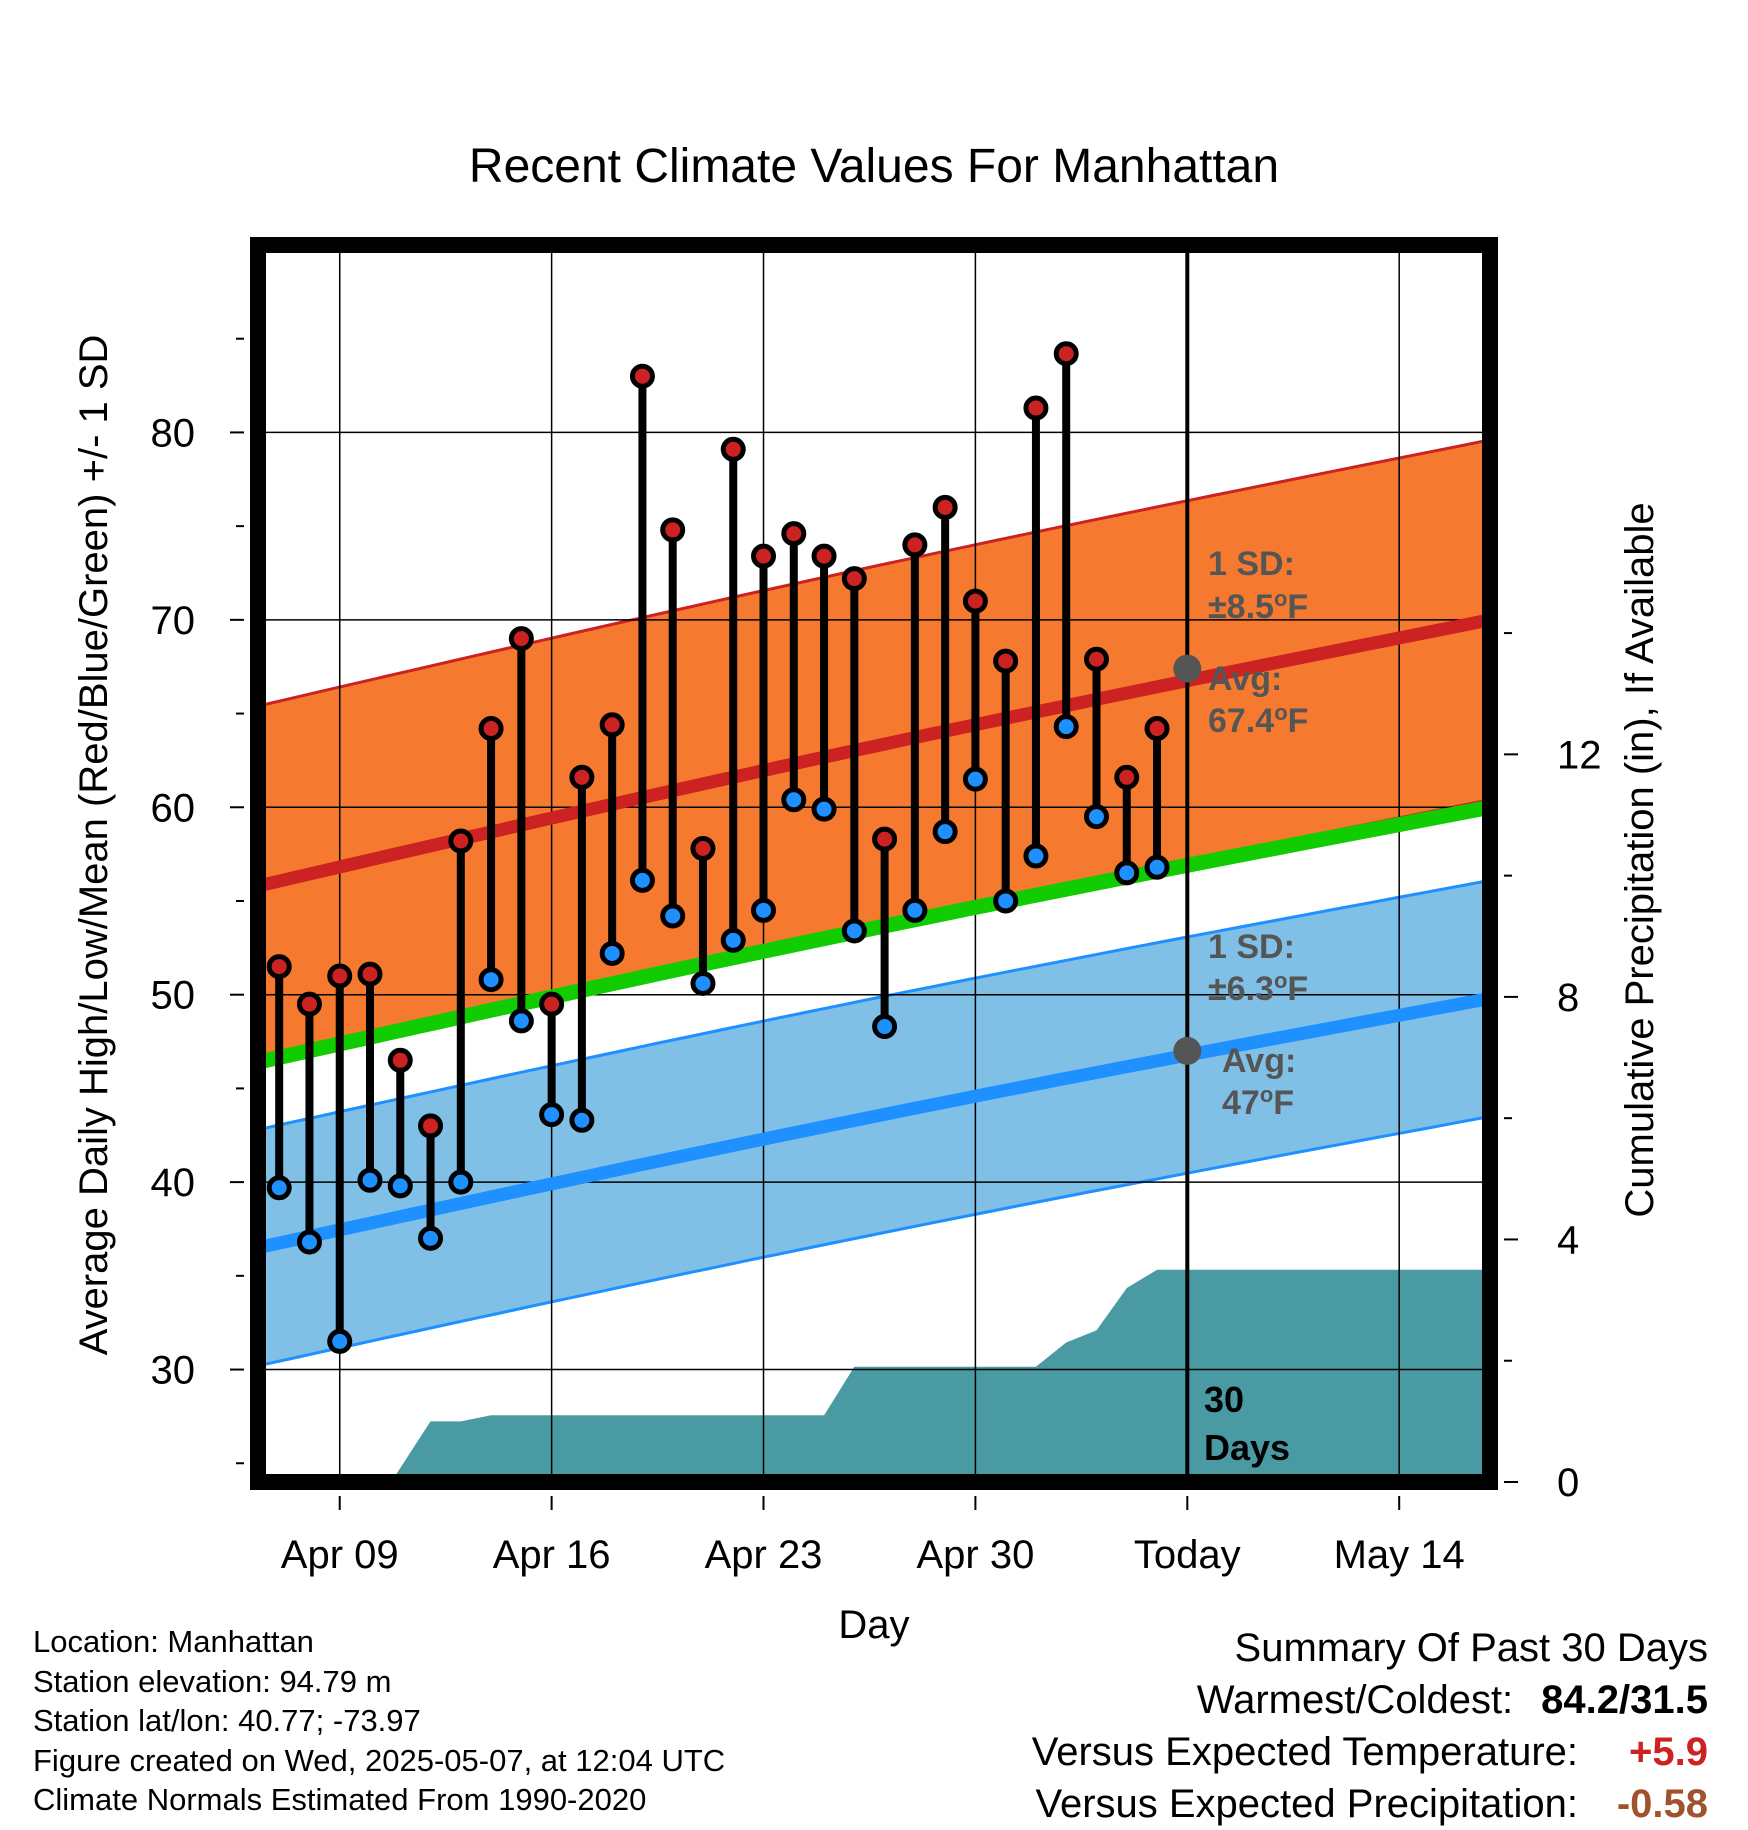  Describe the element at coordinates (1187, 1555) in the screenshot. I see `x-tick-label: Today` at that location.